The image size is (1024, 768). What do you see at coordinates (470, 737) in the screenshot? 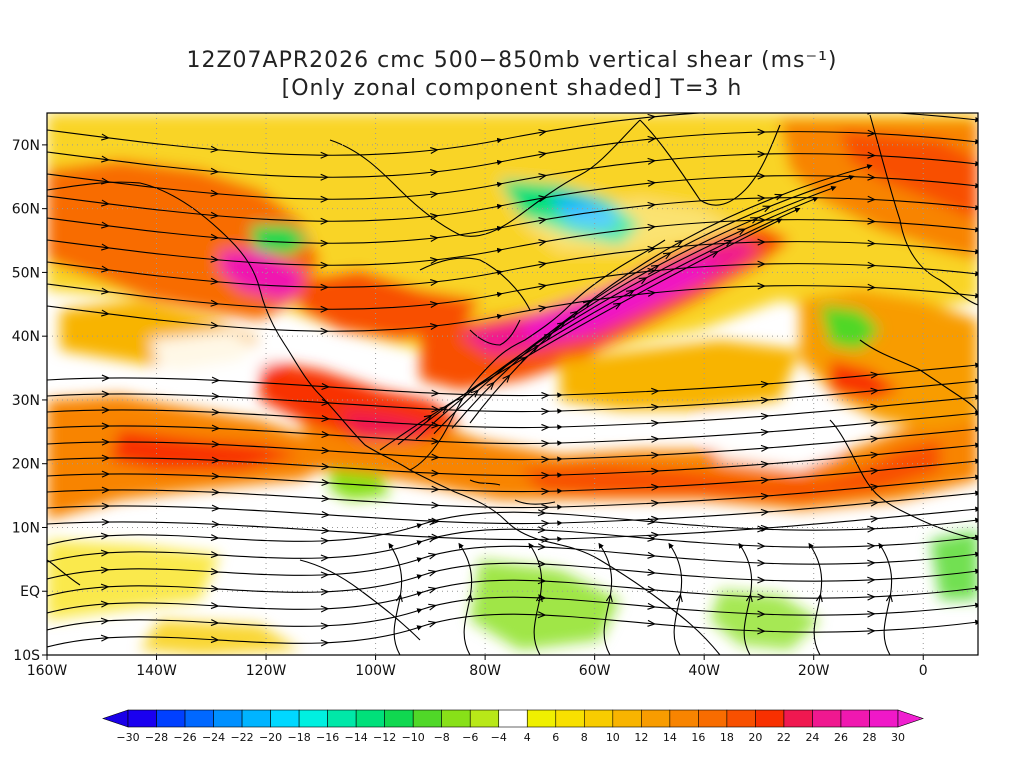
I see `colorbar-label: −6` at bounding box center [470, 737].